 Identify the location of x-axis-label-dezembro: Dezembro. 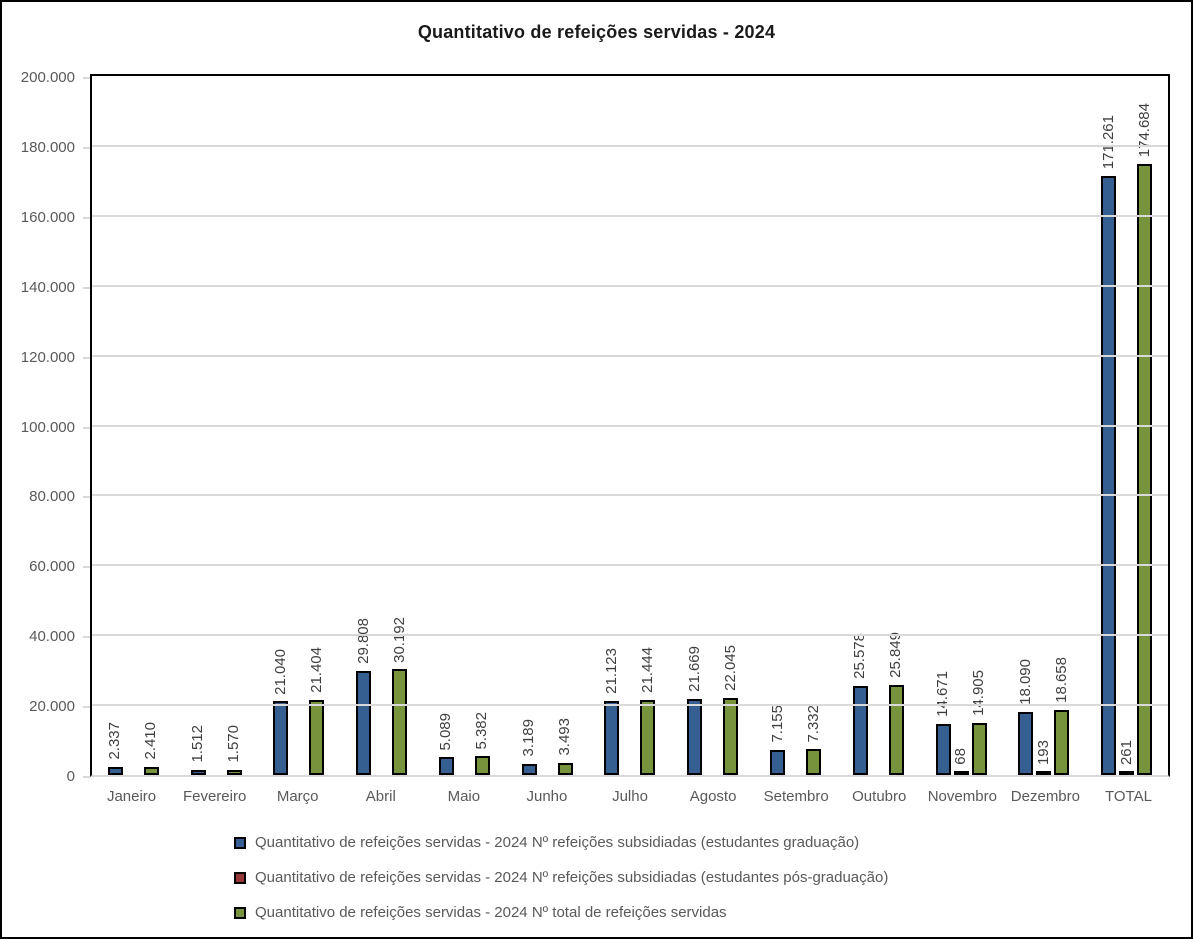
(1045, 796).